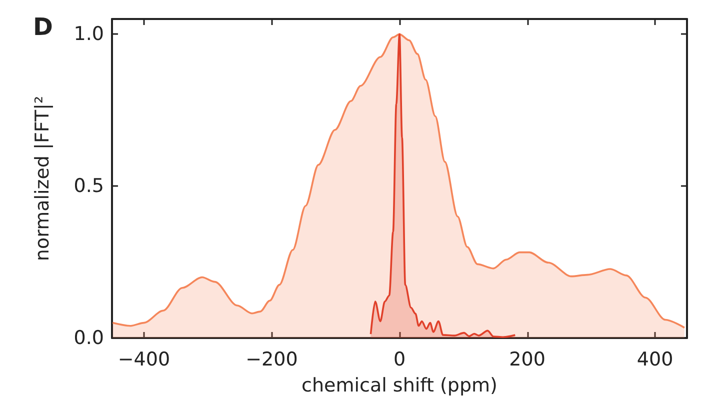 Image resolution: width=701 pixels, height=409 pixels. I want to click on x-tick-label: 200, so click(527, 359).